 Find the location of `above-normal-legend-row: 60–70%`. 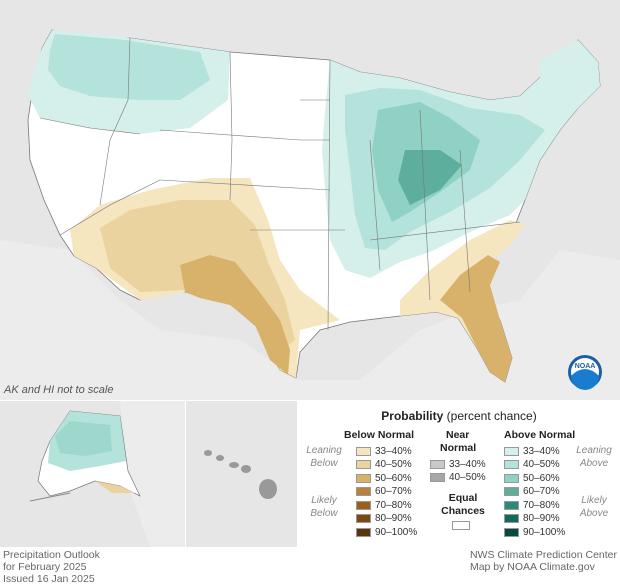

above-normal-legend-row: 60–70% is located at coordinates (532, 492).